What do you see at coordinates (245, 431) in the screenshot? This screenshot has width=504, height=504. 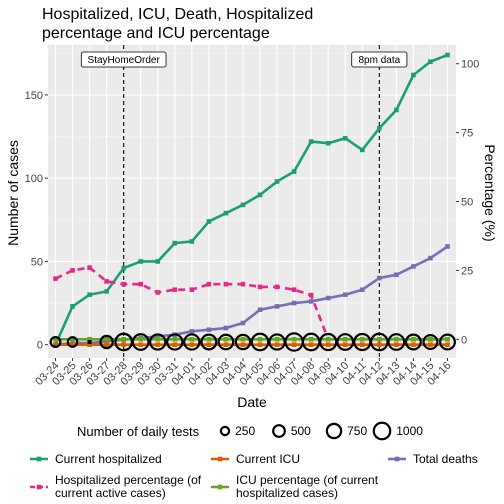 I see `legend-daily-tests-label: 250` at bounding box center [245, 431].